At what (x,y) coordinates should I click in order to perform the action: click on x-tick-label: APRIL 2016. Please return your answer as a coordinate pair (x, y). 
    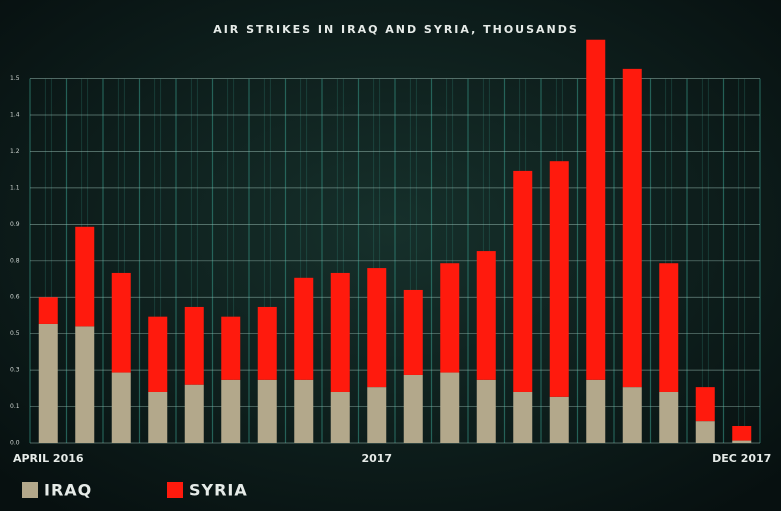
    Looking at the image, I should click on (48, 458).